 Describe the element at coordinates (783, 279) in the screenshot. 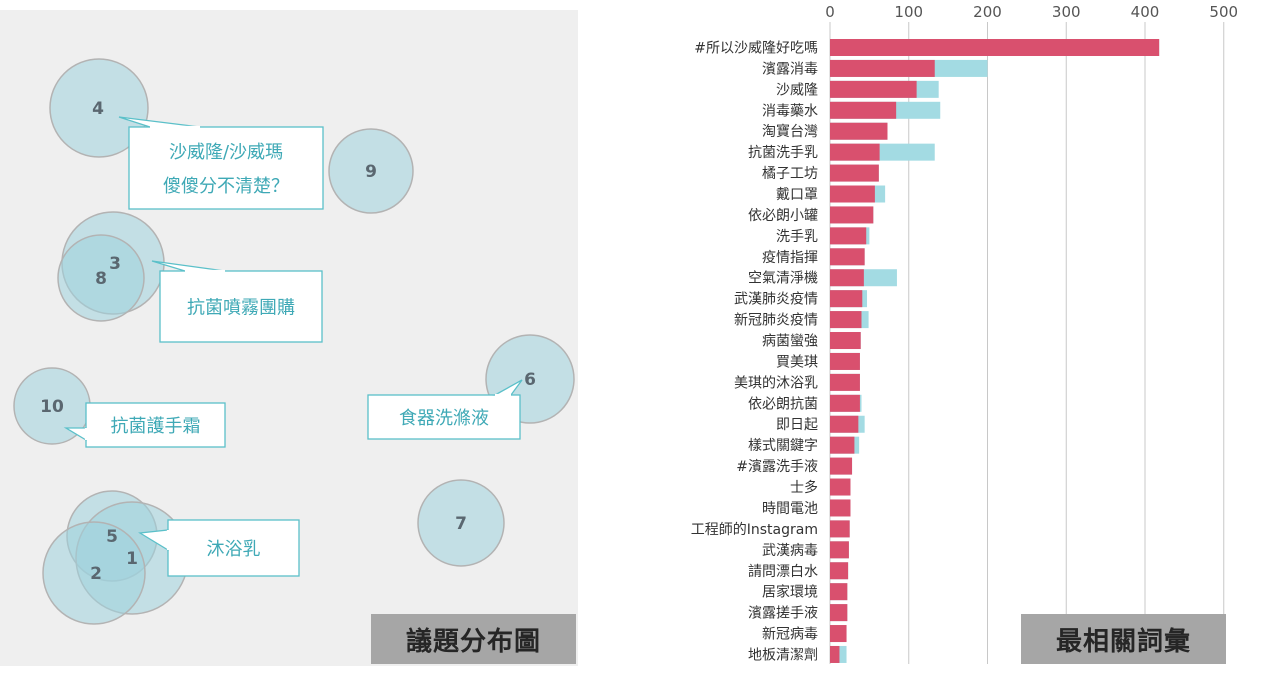

I see `category-label: 空氣清淨機` at that location.